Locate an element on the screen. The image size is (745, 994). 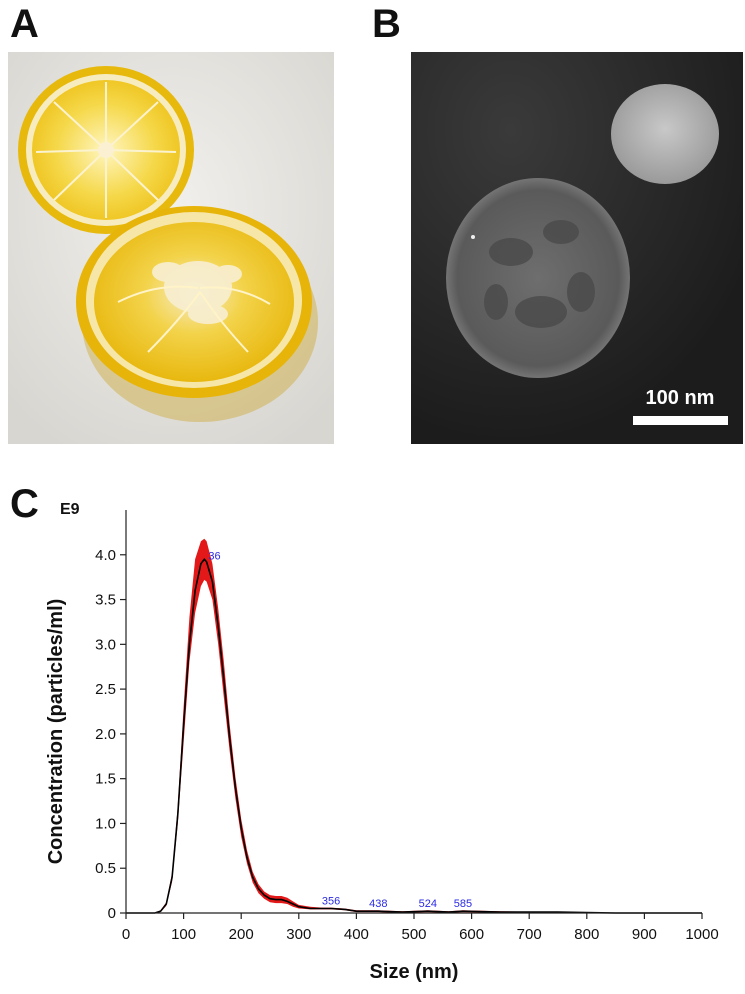
y-axis-title: Concentration (particles/ml) is located at coordinates (56, 732).